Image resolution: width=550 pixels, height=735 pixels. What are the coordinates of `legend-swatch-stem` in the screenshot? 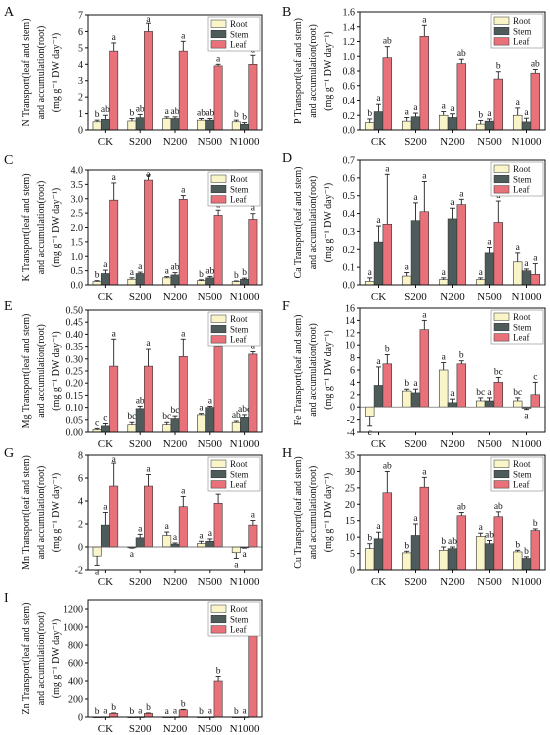 It's located at (501, 31).